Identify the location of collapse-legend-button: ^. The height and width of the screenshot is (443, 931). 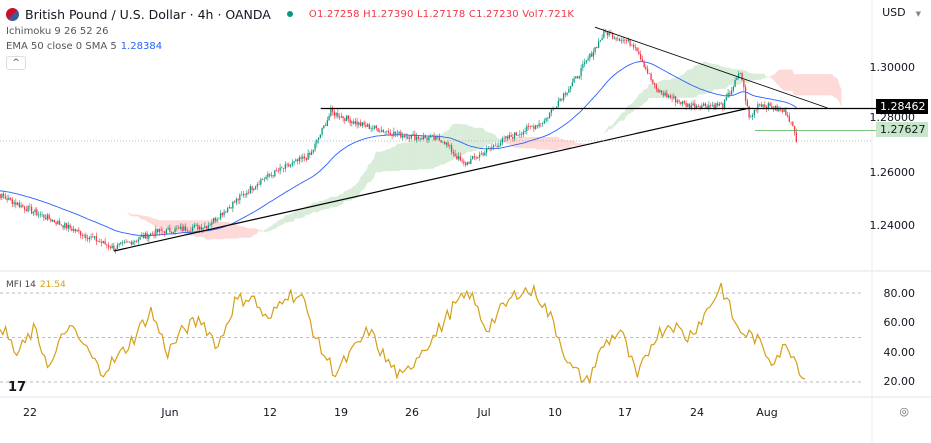
(16, 63).